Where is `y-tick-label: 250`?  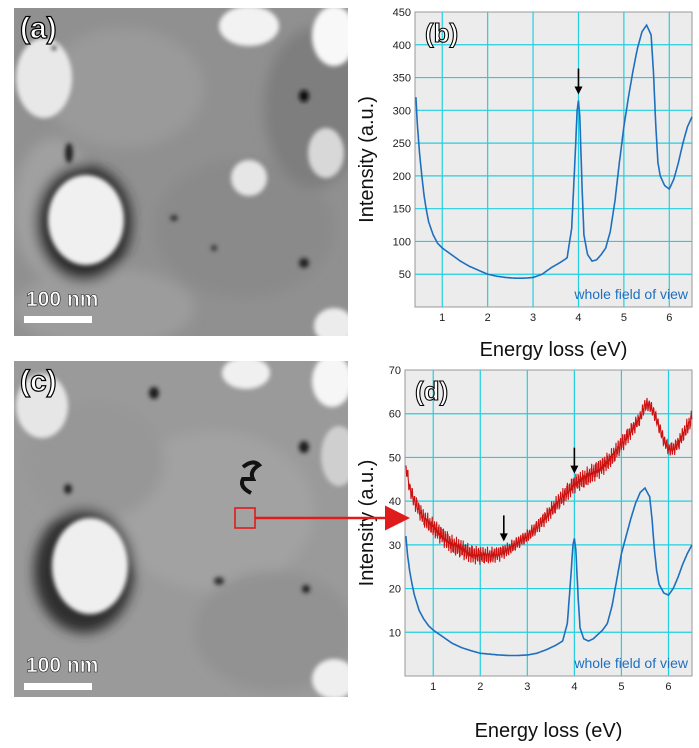 y-tick-label: 250 is located at coordinates (402, 144).